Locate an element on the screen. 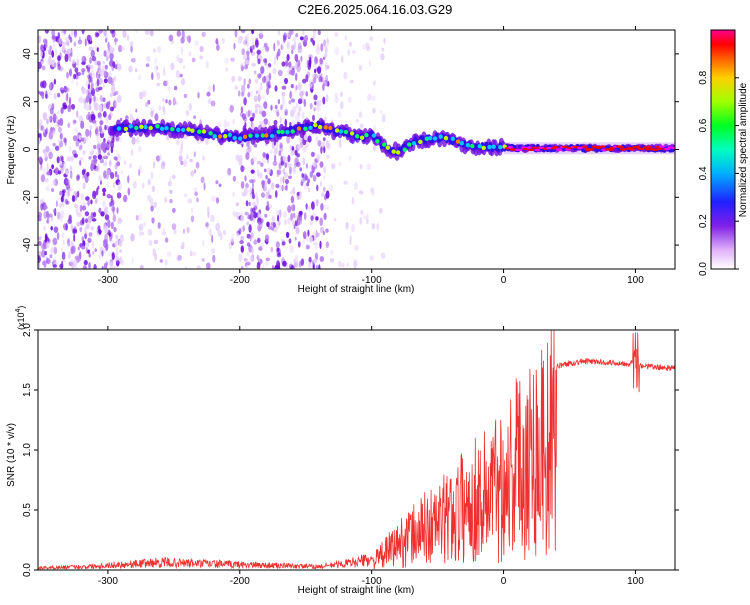 The height and width of the screenshot is (605, 750). y-tick-label: 1.0 is located at coordinates (27, 450).